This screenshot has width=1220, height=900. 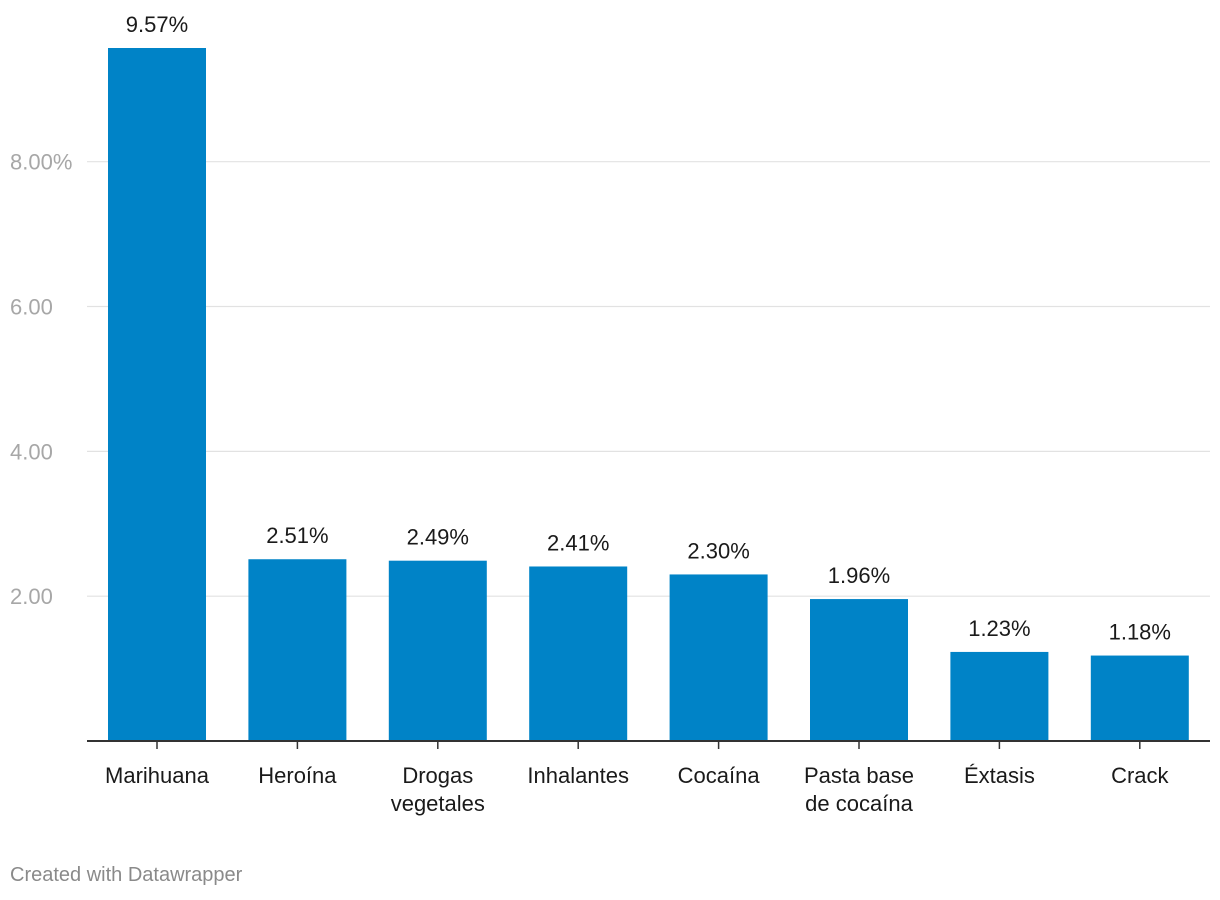 What do you see at coordinates (31, 307) in the screenshot?
I see `y-tick-label: 6.00` at bounding box center [31, 307].